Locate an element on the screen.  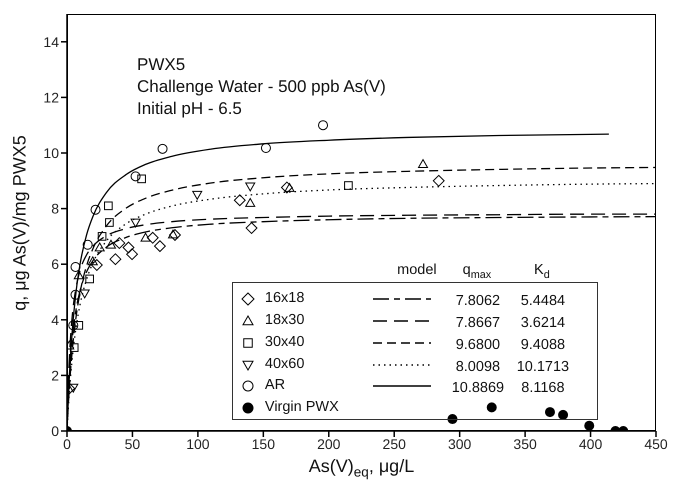
x-tick-label: 400 is located at coordinates (590, 444).